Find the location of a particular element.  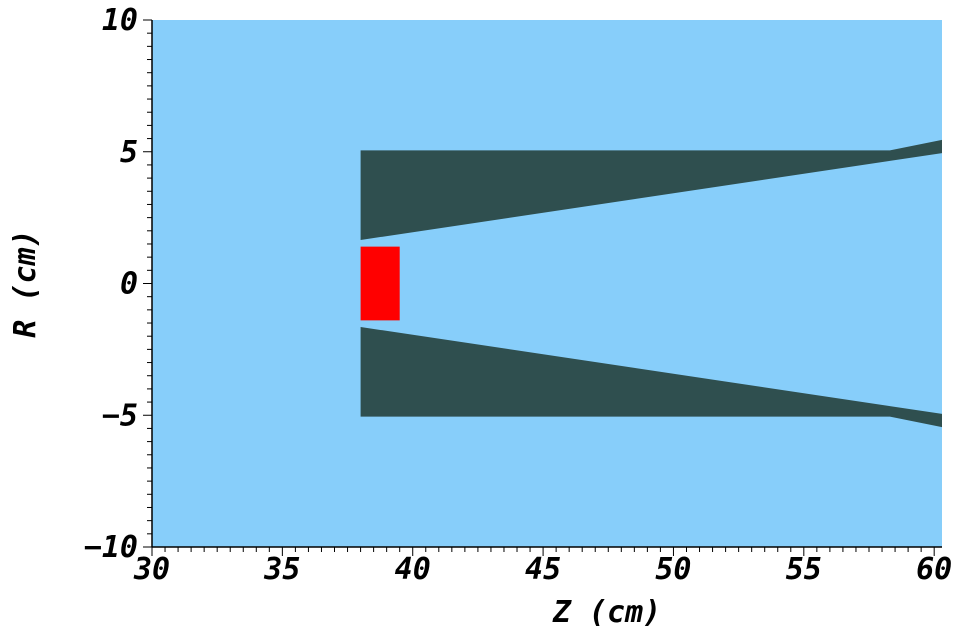

x-tick-label: 60 is located at coordinates (934, 569).